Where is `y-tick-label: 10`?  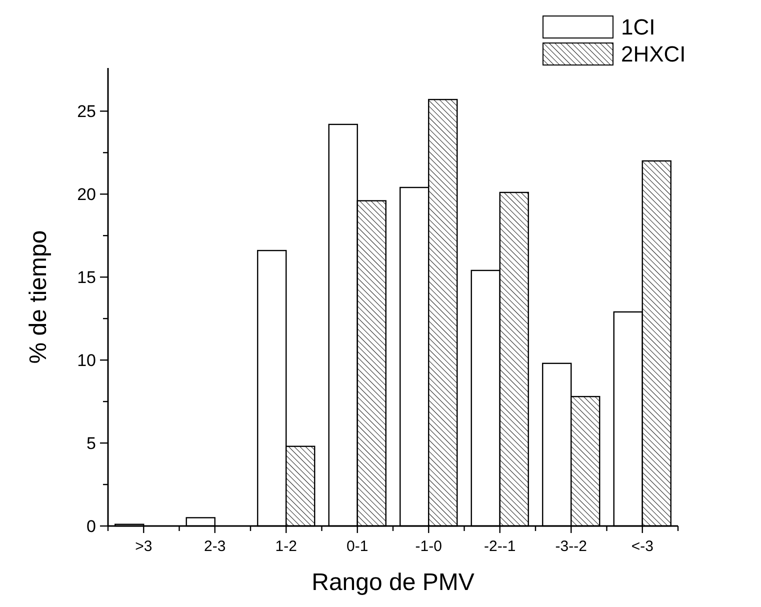
y-tick-label: 10 is located at coordinates (86, 360).